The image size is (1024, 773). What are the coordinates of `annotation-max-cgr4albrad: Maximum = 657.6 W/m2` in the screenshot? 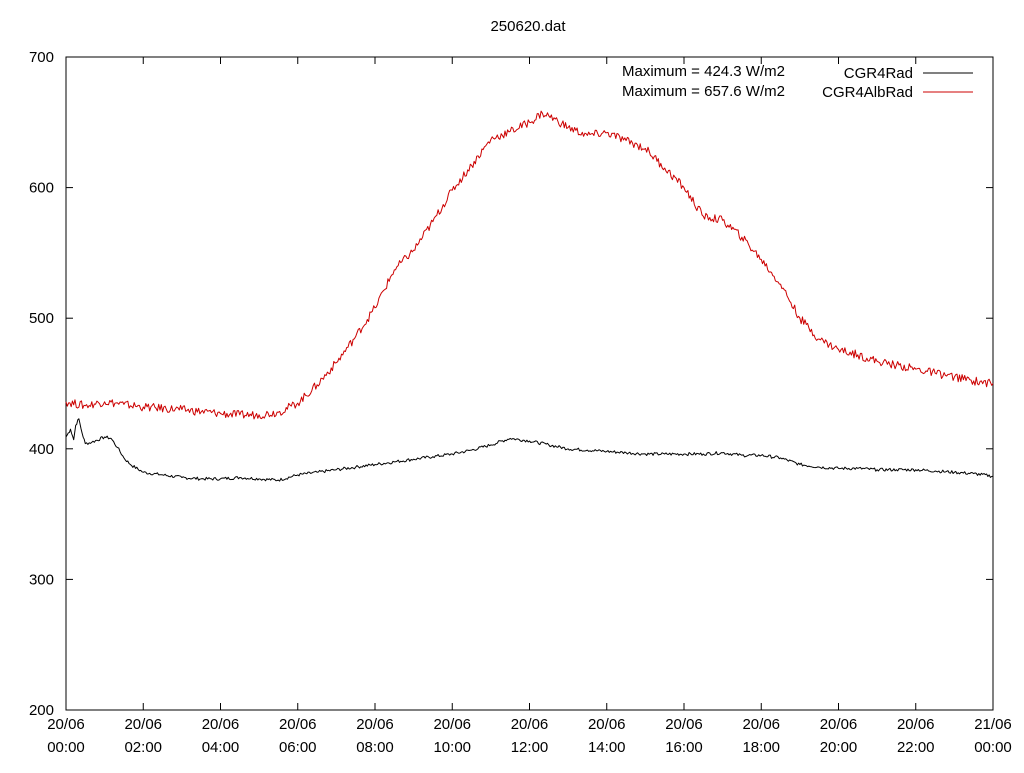 It's located at (703, 91).